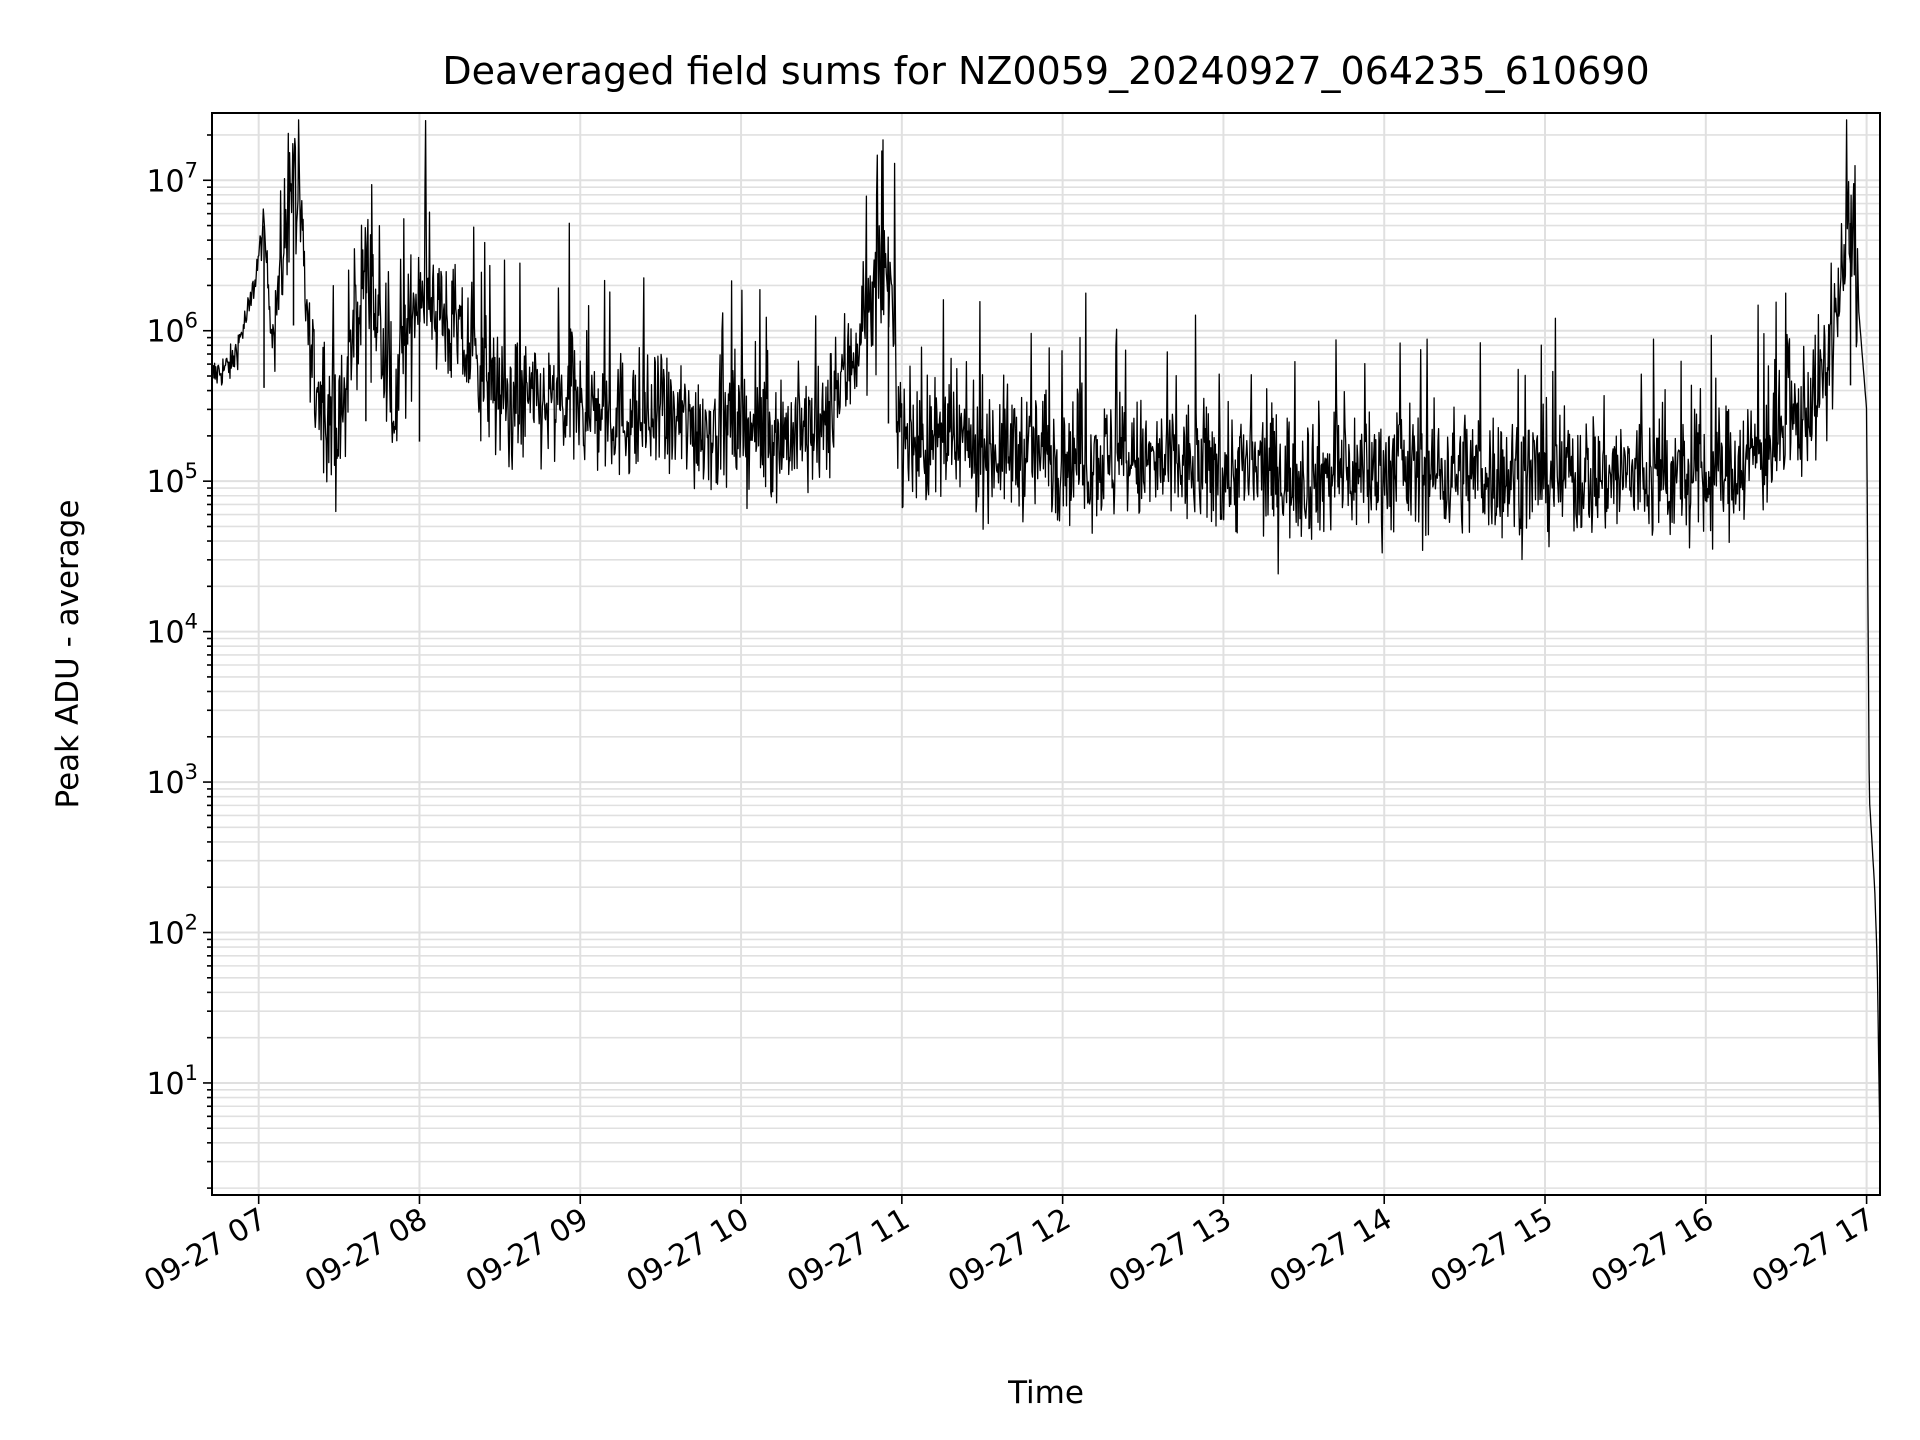 The width and height of the screenshot is (1920, 1440). I want to click on y-tick-label: 10², so click(172, 931).